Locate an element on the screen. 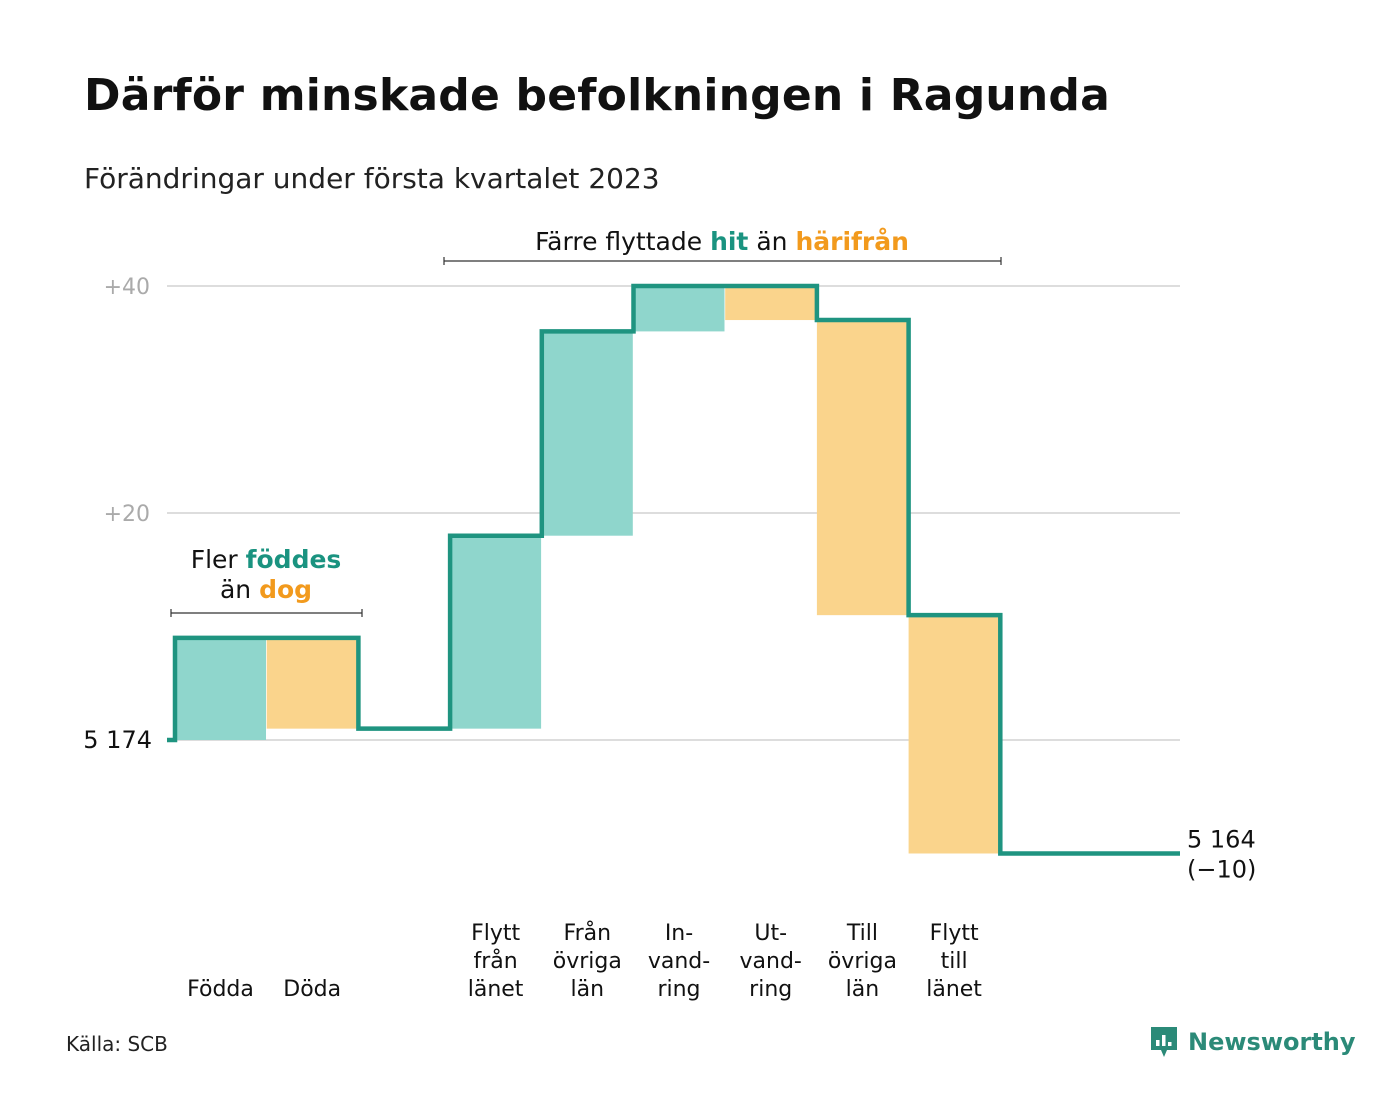 Image resolution: width=1400 pixels, height=1120 pixels. category-label: Från is located at coordinates (588, 933).